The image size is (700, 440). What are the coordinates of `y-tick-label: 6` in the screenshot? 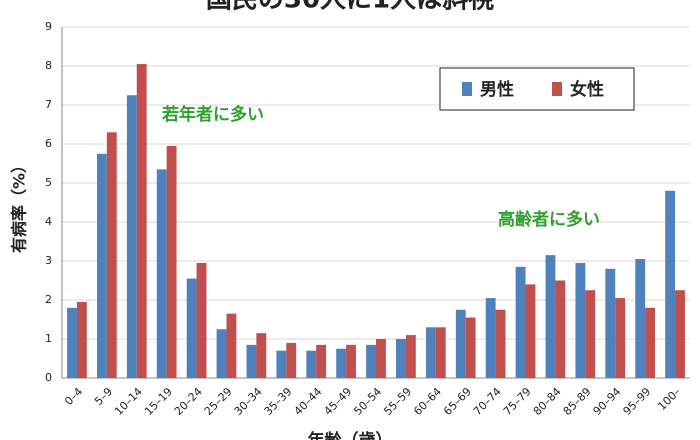 It's located at (48, 143).